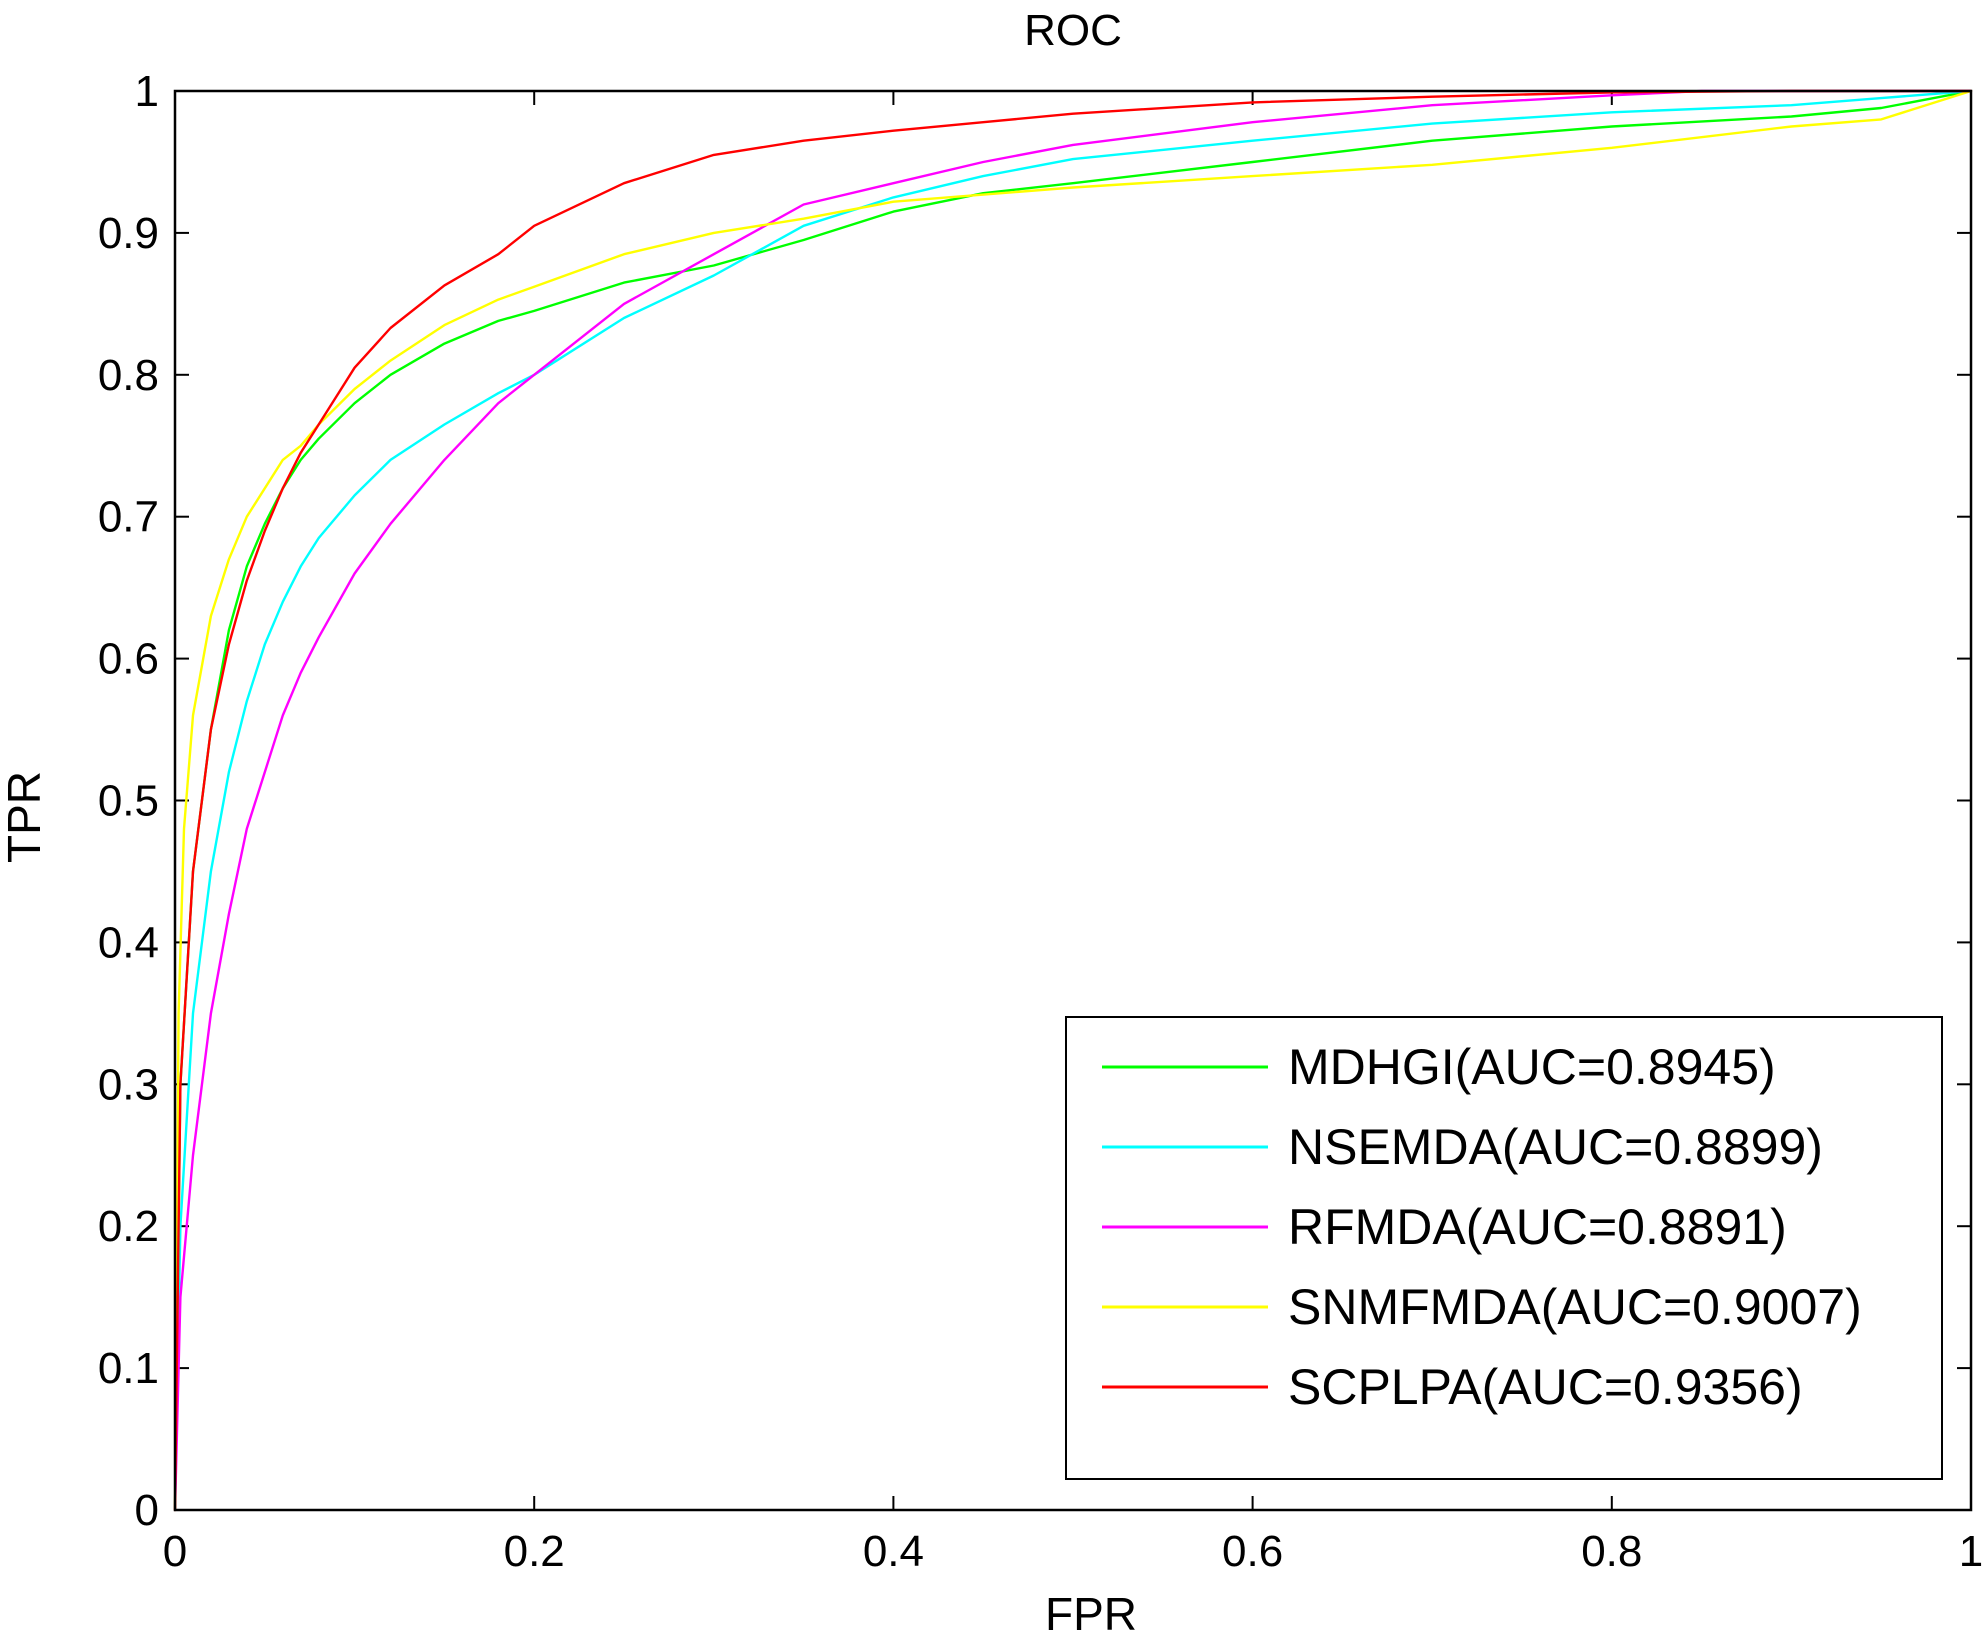 This screenshot has height=1648, width=1984. What do you see at coordinates (1537, 1227) in the screenshot?
I see `legend-label: RFMDA(AUC=0.8891)` at bounding box center [1537, 1227].